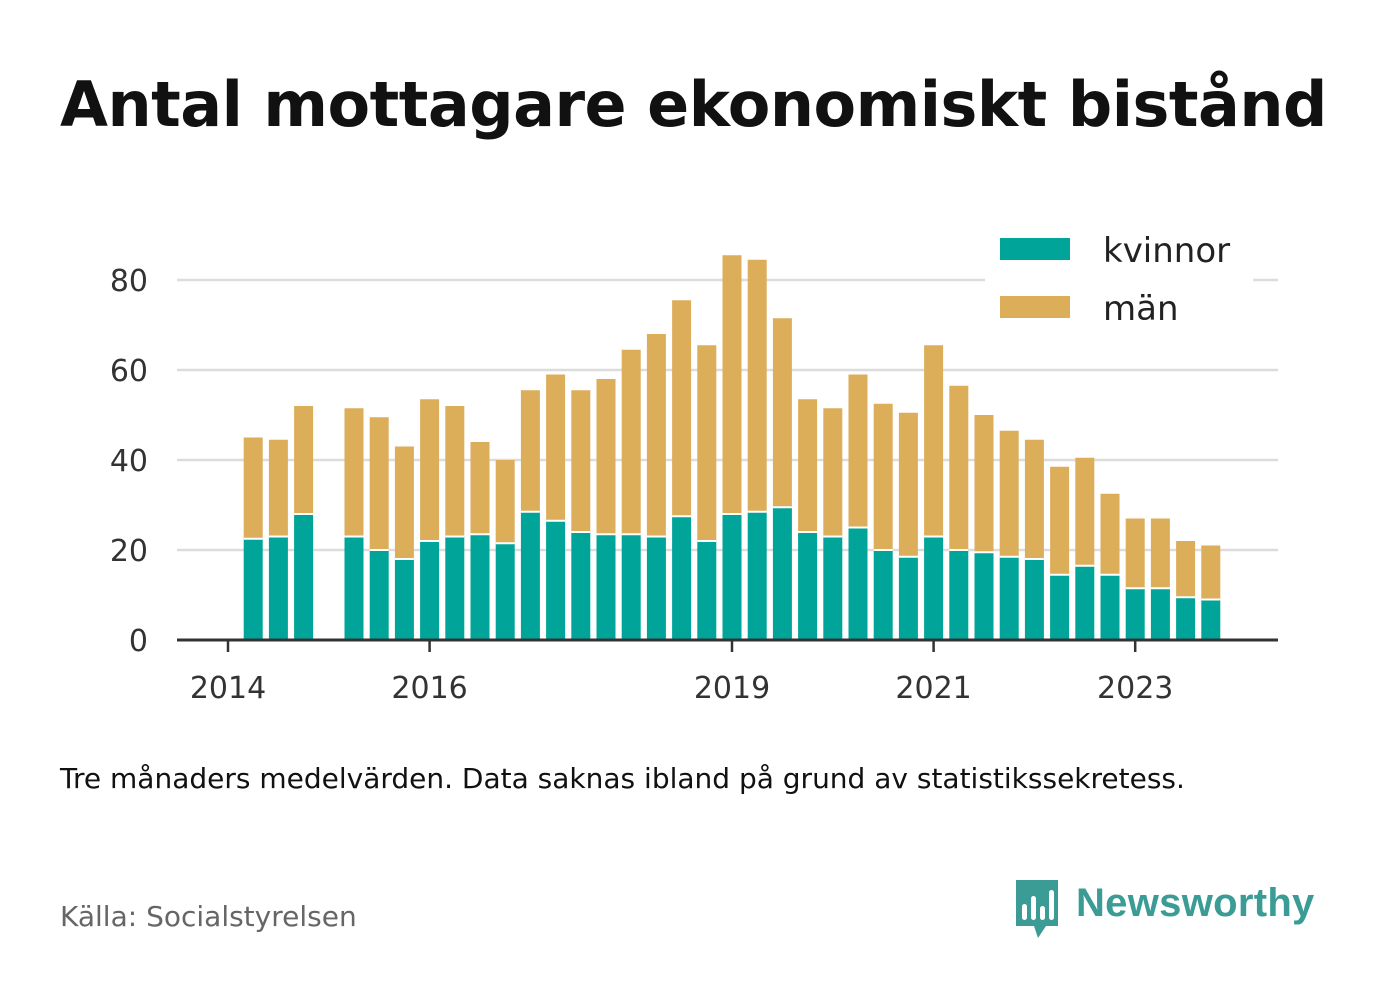 Image resolution: width=1382 pixels, height=999 pixels. What do you see at coordinates (129, 551) in the screenshot?
I see `y-tick-label: 20` at bounding box center [129, 551].